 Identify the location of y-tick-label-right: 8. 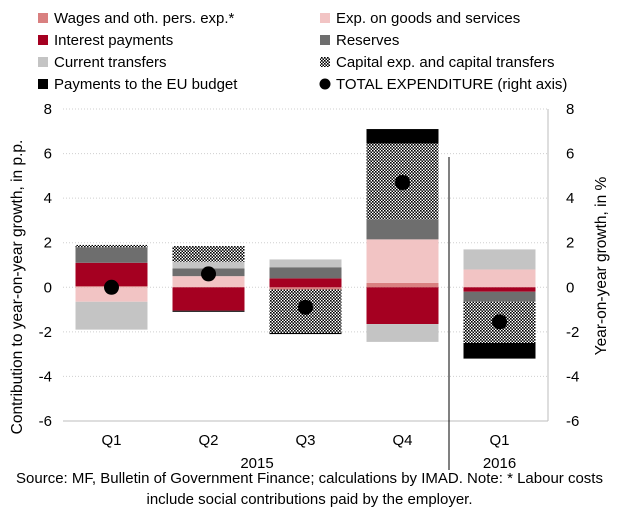
(570, 109).